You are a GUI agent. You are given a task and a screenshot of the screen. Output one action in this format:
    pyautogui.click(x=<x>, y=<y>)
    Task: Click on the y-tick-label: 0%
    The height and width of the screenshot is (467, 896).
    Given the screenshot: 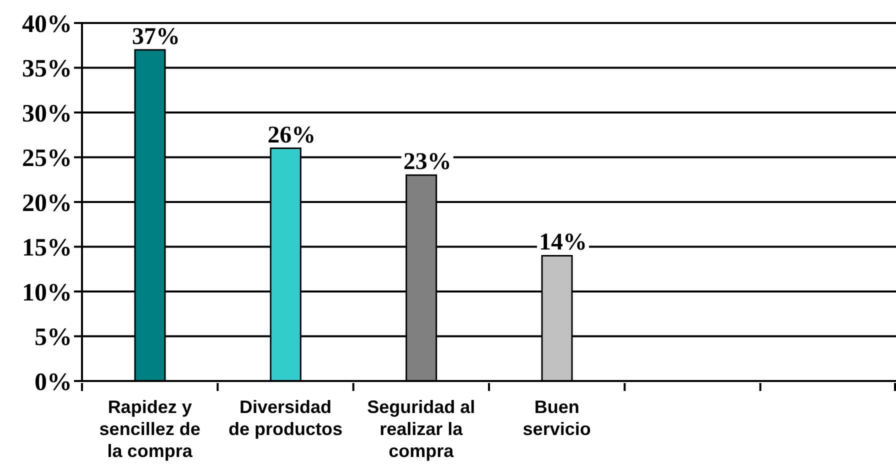 What is the action you would take?
    pyautogui.click(x=53, y=382)
    